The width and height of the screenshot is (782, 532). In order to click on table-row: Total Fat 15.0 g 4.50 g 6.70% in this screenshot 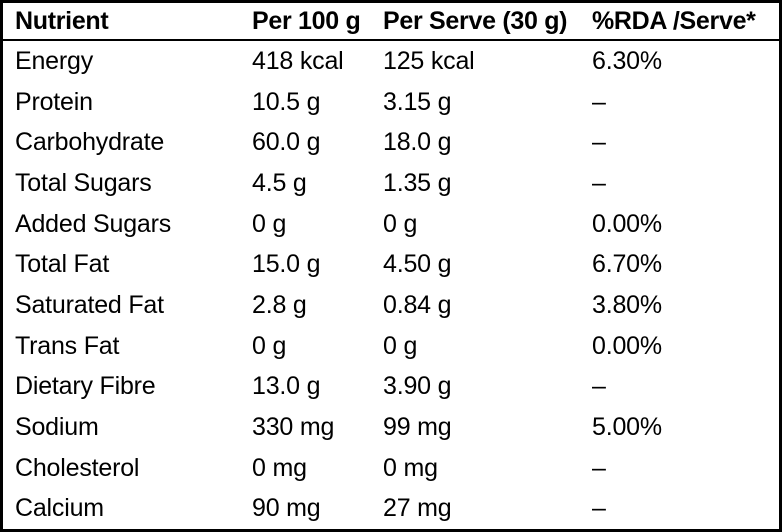, I will do `click(391, 264)`.